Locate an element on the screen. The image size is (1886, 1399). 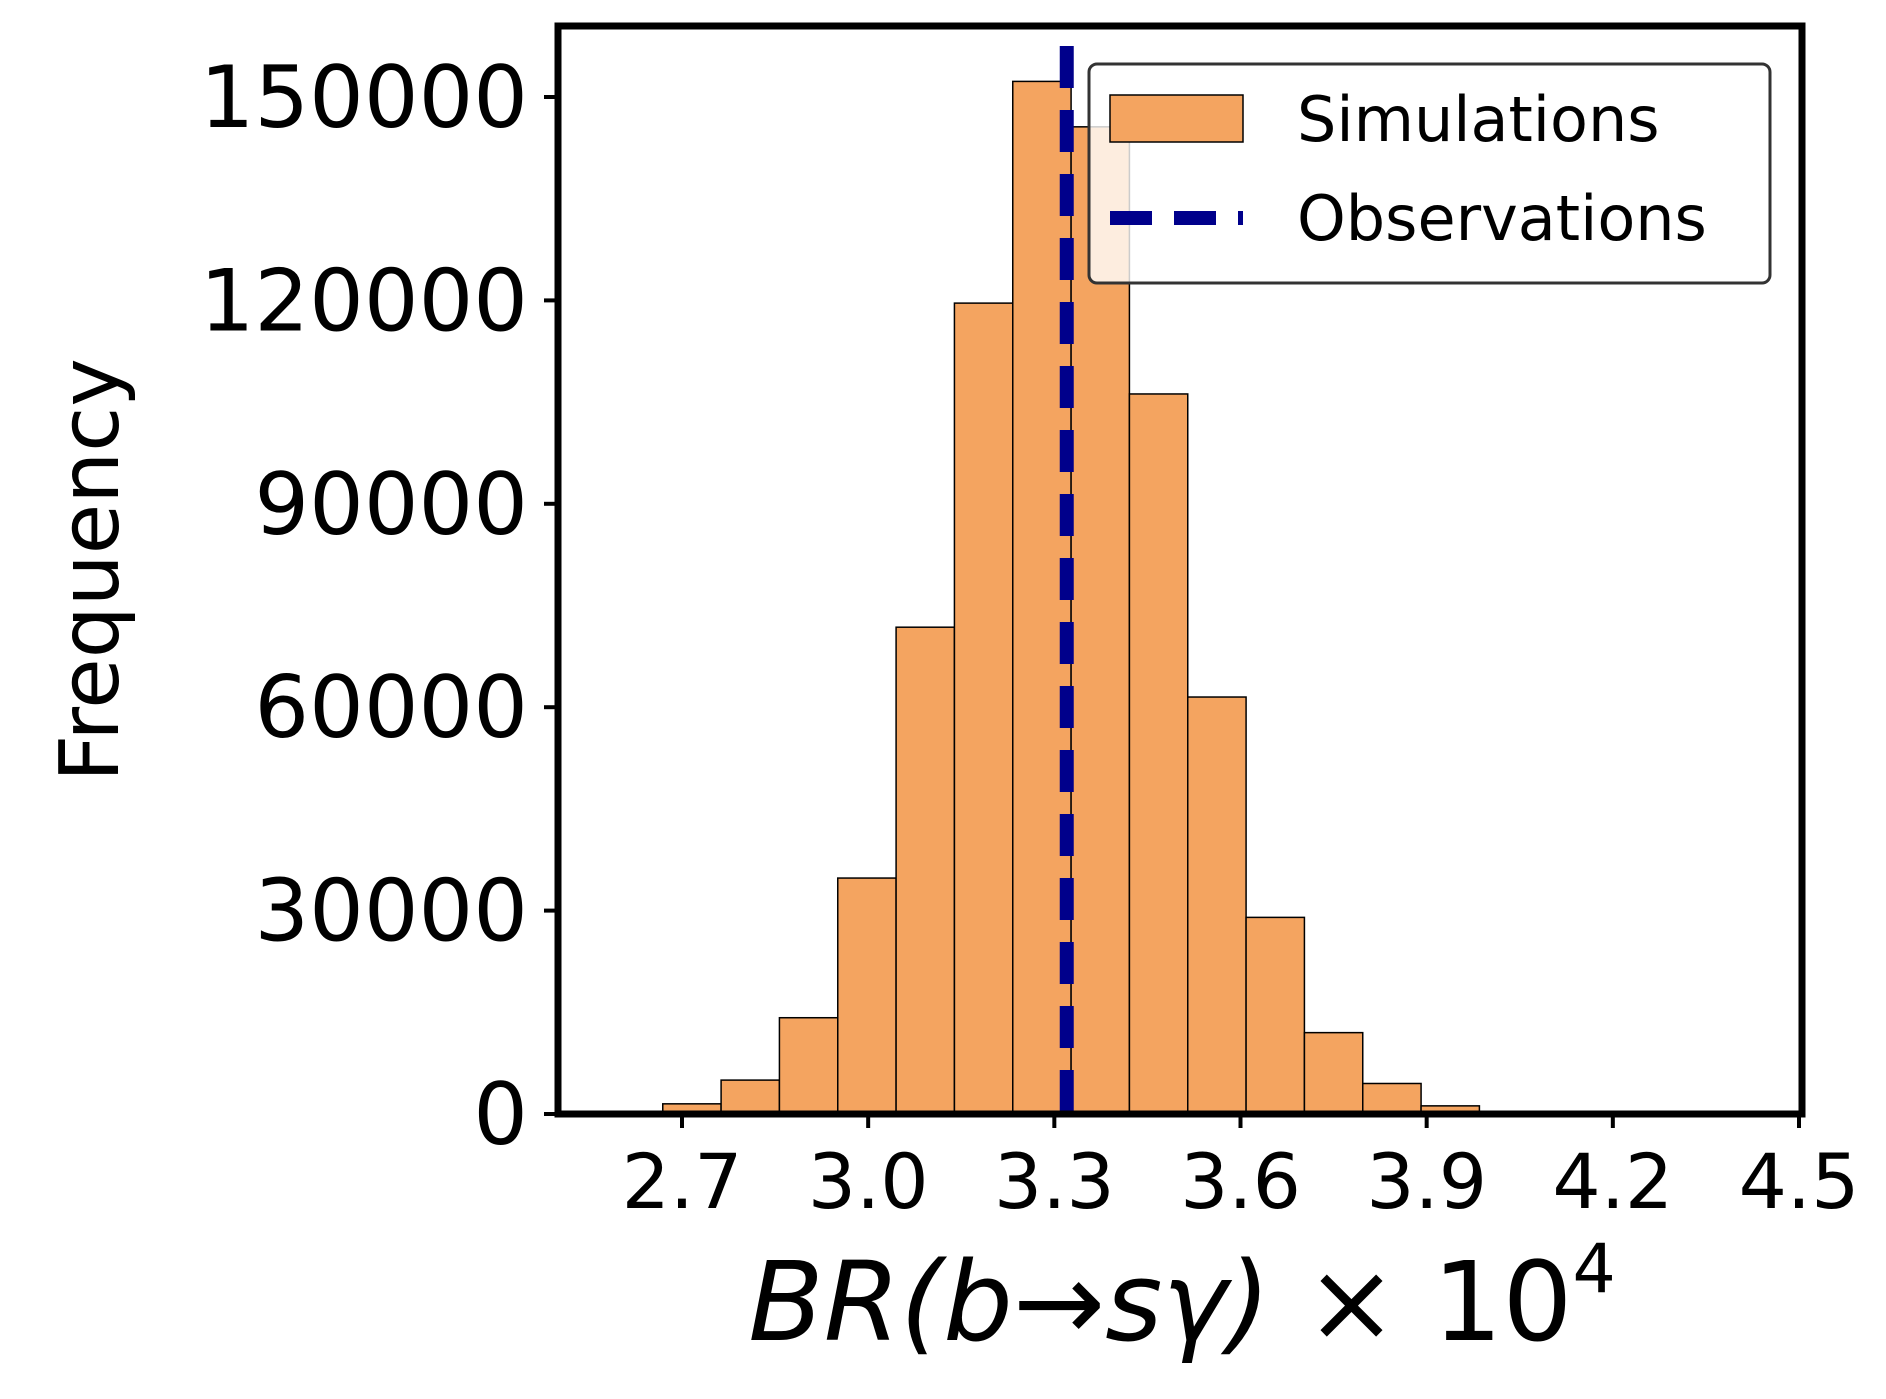
x-axis-title: BR(b→sγ) × 104 is located at coordinates (1182, 1298).